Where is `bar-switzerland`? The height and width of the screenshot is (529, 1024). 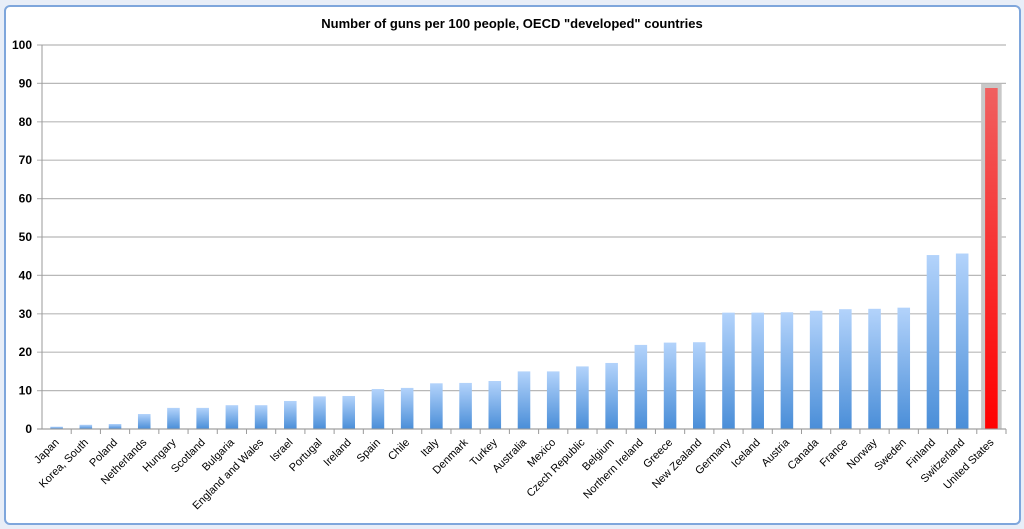
bar-switzerland is located at coordinates (962, 341).